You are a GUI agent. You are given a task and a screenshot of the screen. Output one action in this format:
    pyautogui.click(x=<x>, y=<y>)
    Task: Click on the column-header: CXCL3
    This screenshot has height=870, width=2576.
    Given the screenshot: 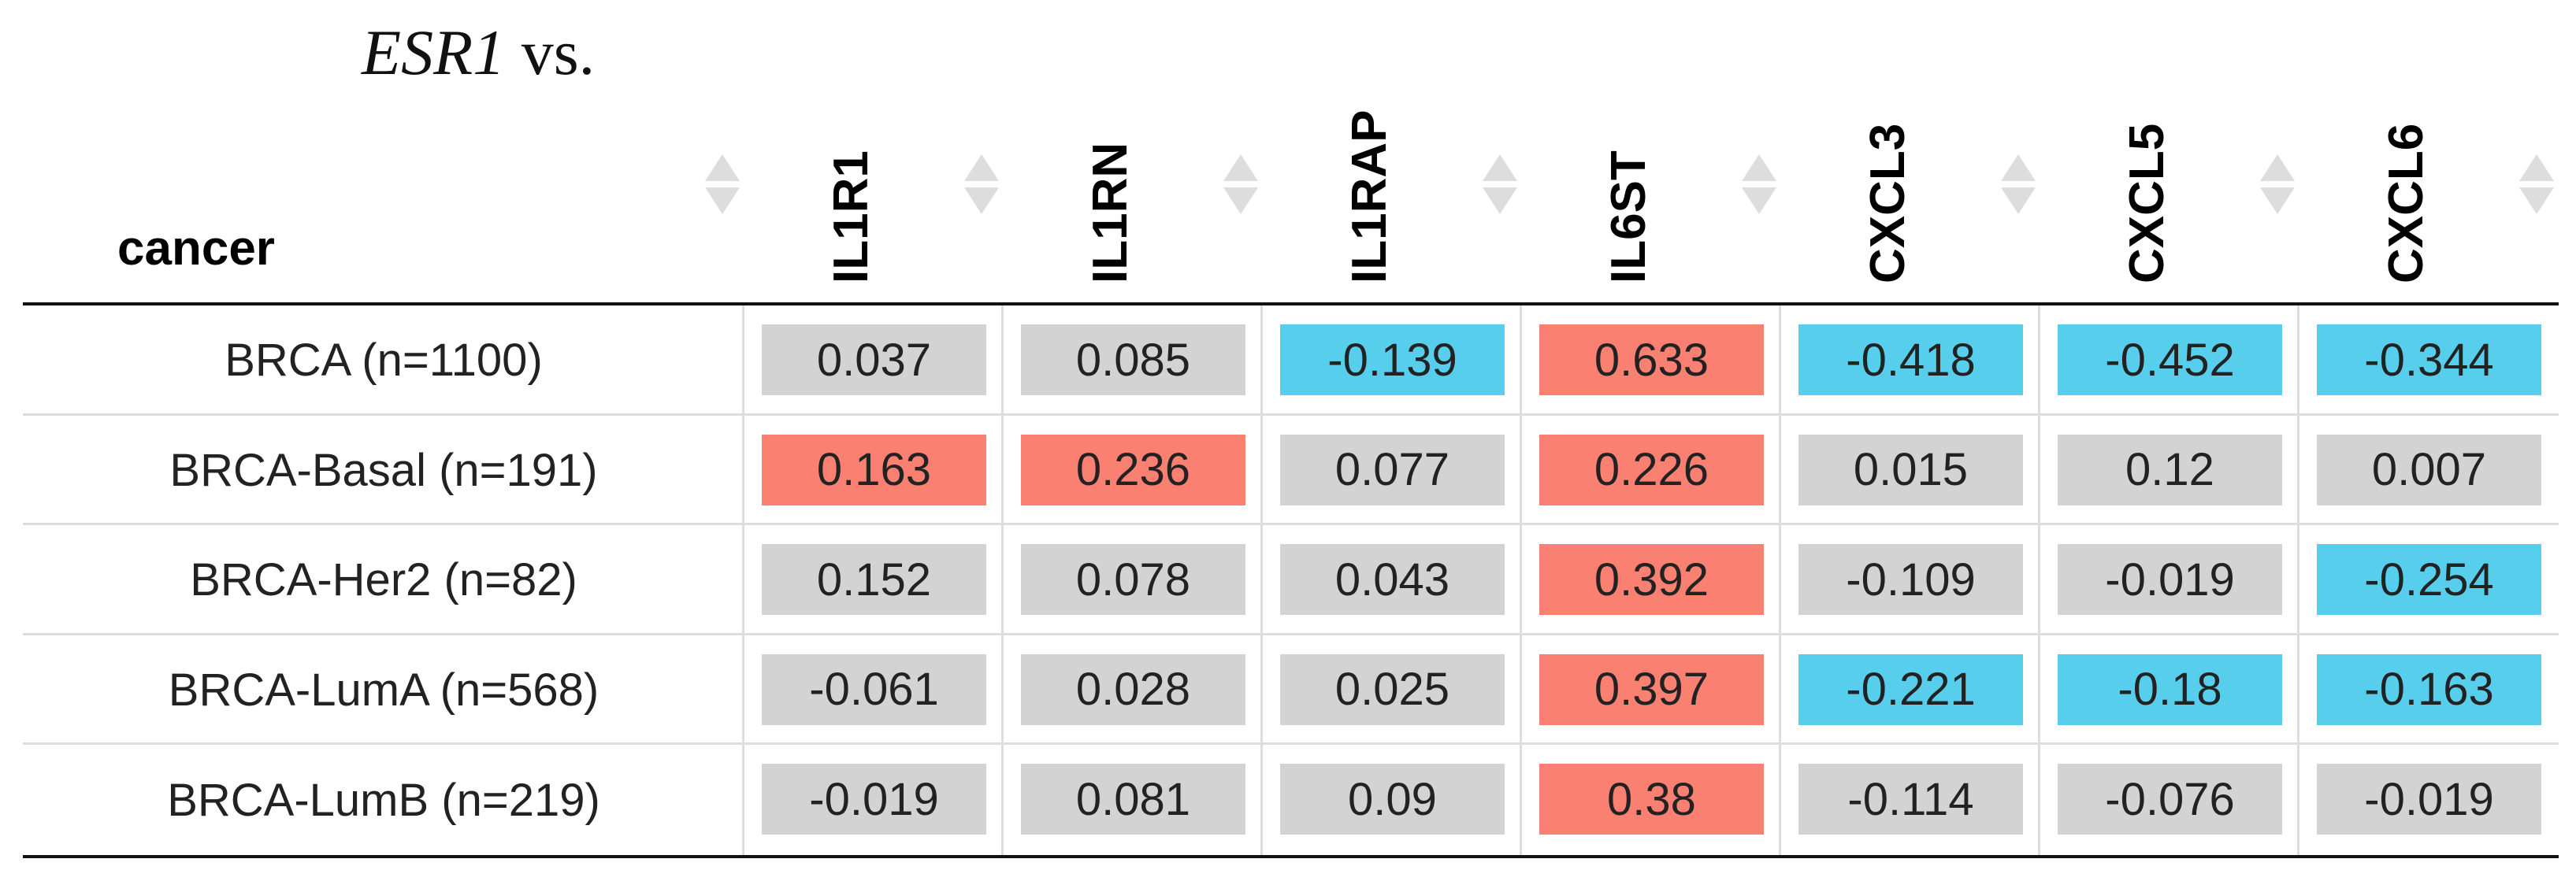 What is the action you would take?
    pyautogui.click(x=1888, y=203)
    